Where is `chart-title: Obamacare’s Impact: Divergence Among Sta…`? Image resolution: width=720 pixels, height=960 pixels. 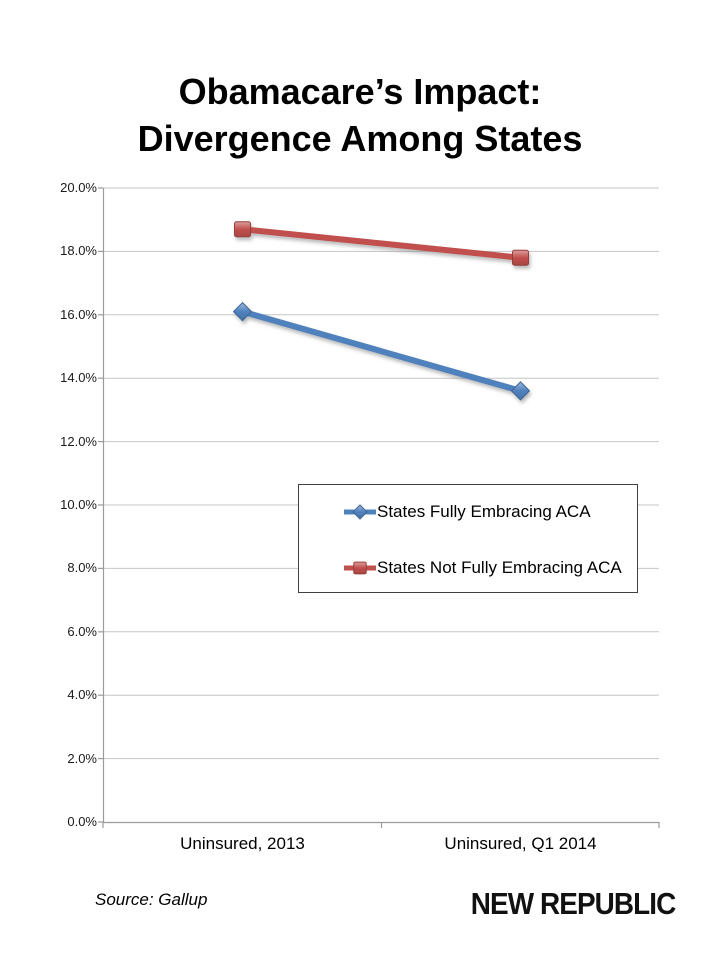 chart-title: Obamacare’s Impact: Divergence Among Sta… is located at coordinates (360, 115).